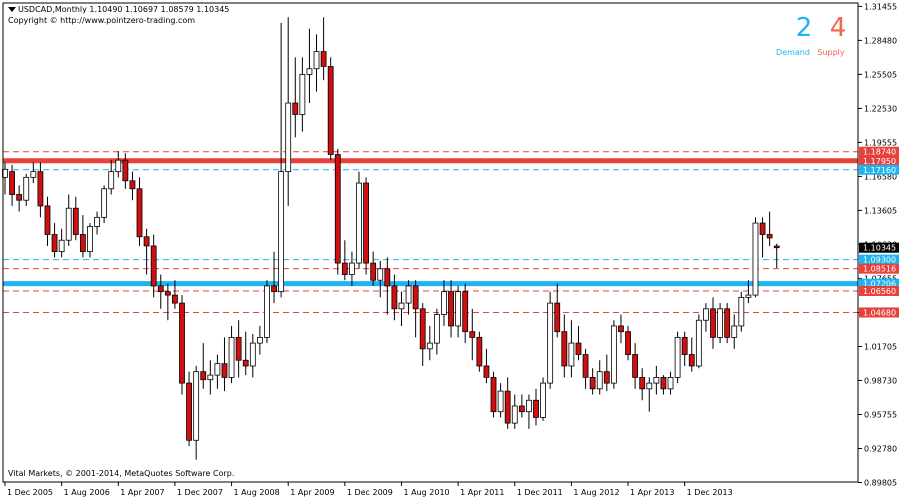 This screenshot has width=900, height=500. I want to click on price-tick-label: 0.89805, so click(880, 483).